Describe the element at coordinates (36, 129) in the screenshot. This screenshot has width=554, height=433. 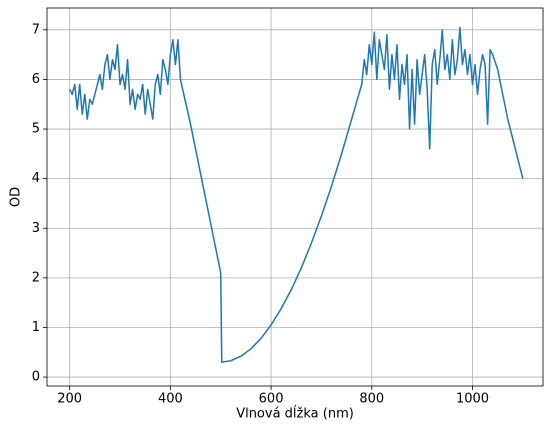
I see `y-tick-label: 5` at that location.